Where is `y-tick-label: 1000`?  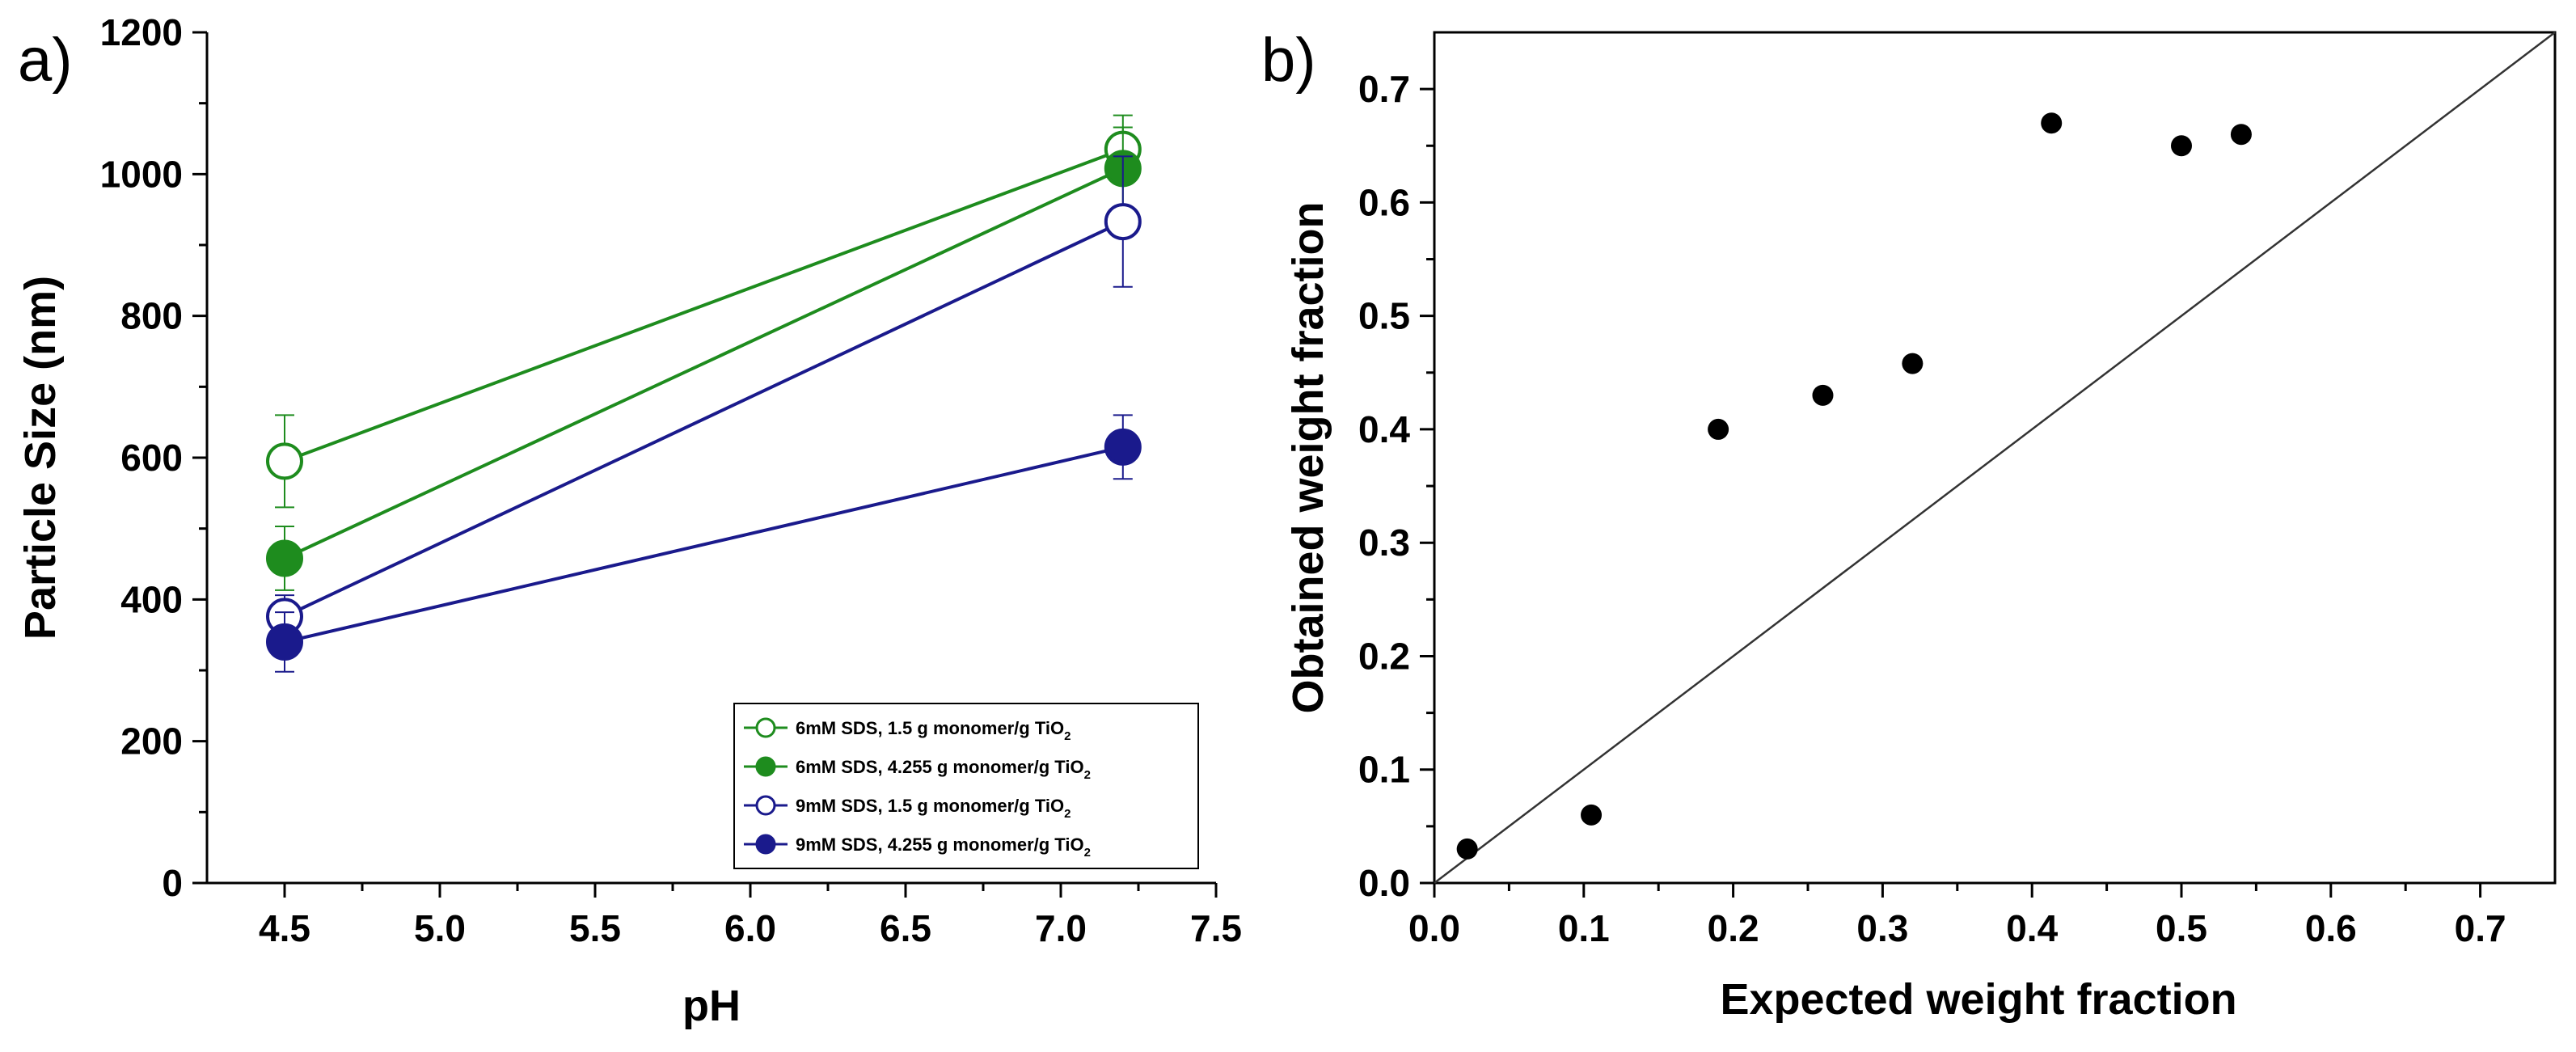 y-tick-label: 1000 is located at coordinates (141, 174).